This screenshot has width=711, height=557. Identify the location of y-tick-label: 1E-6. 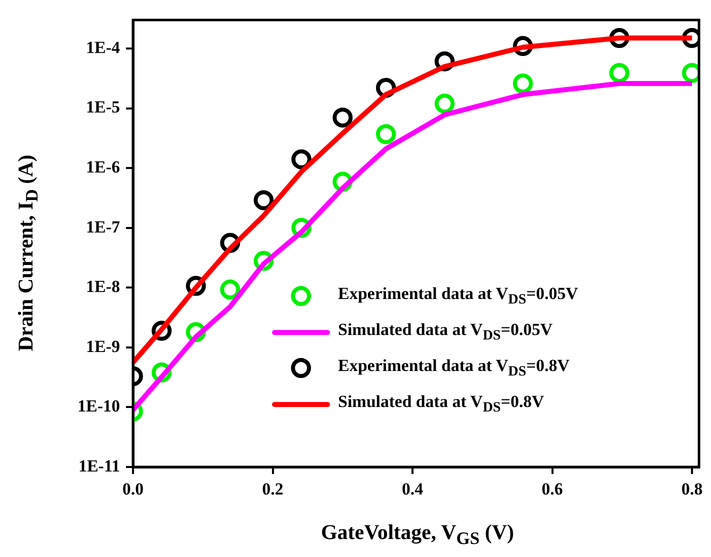
(103, 166).